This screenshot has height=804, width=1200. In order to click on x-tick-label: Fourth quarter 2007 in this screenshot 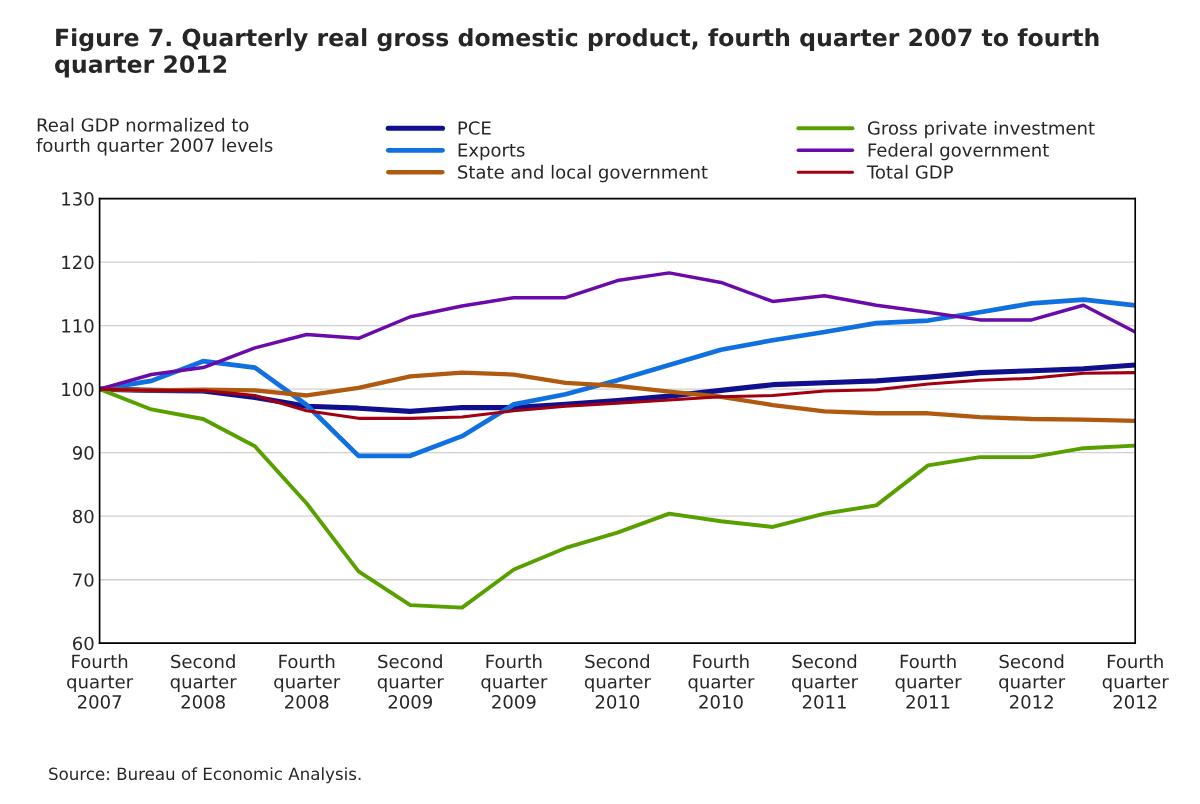, I will do `click(100, 681)`.